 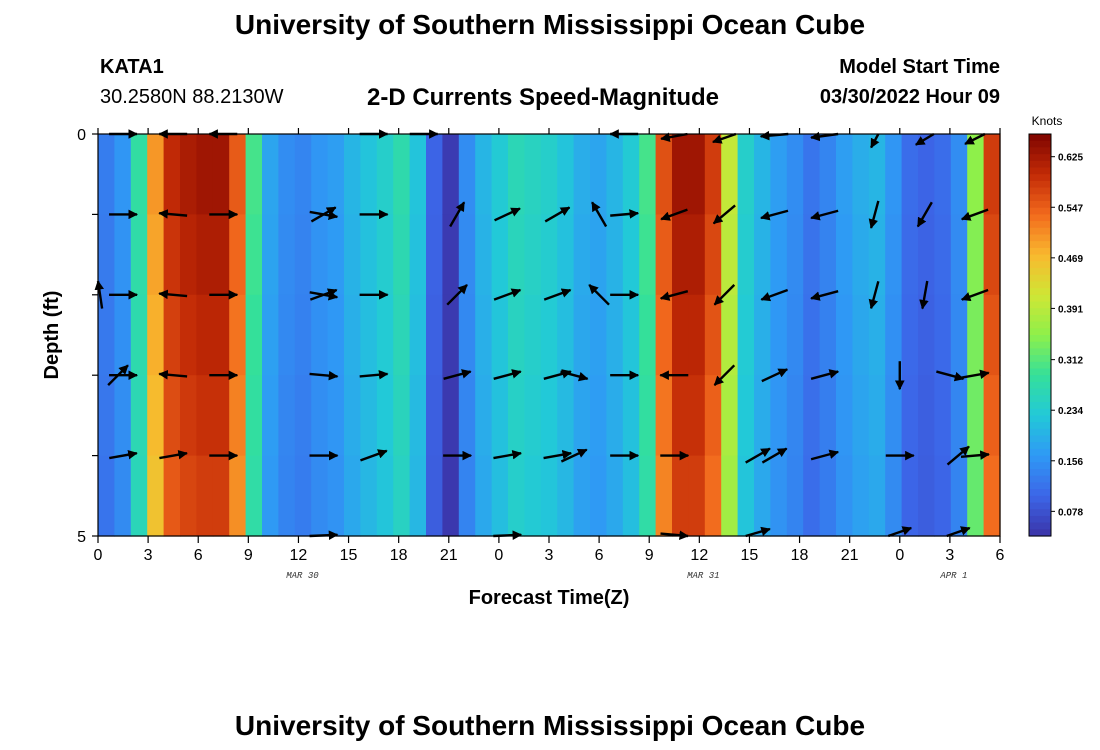 What do you see at coordinates (750, 555) in the screenshot?
I see `x-tick-label: 15` at bounding box center [750, 555].